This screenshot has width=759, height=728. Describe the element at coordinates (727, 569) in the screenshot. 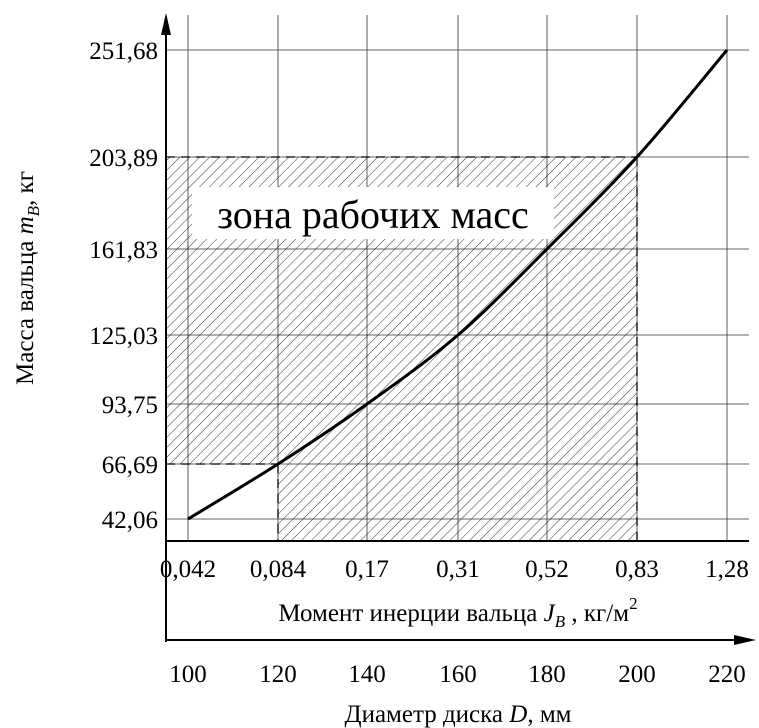

I see `inertia-tick-label: 1,28` at that location.